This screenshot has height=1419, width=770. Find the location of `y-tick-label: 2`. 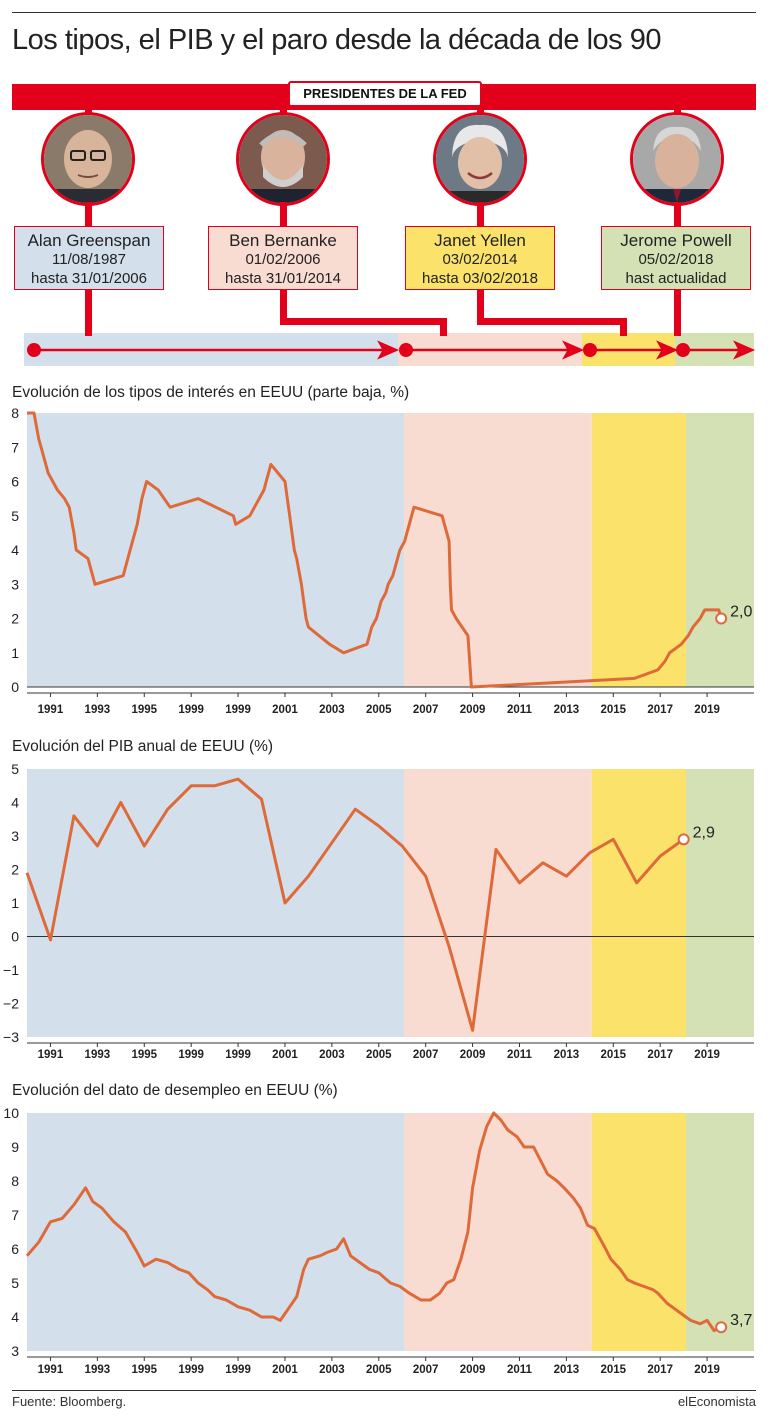

y-tick-label: 2 is located at coordinates (15, 870).